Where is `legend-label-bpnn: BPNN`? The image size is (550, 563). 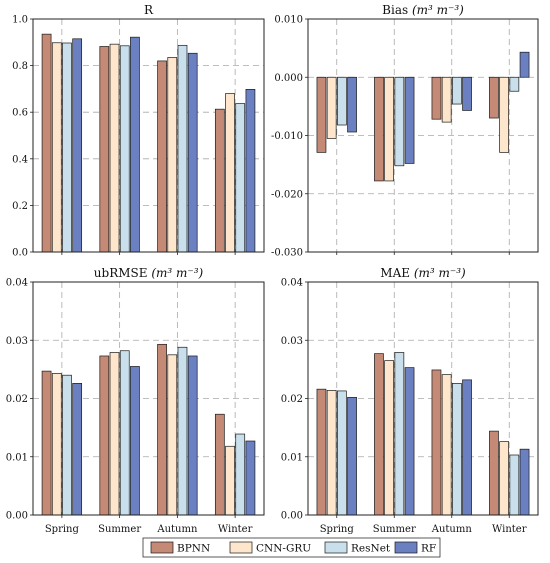 legend-label-bpnn: BPNN is located at coordinates (193, 549).